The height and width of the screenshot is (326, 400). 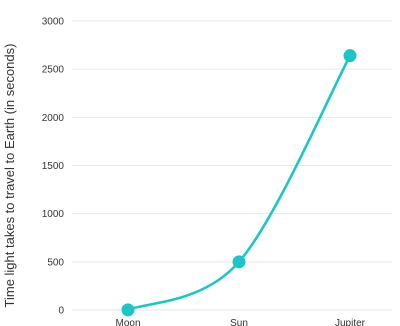 What do you see at coordinates (53, 22) in the screenshot?
I see `y-tick-label: 3000` at bounding box center [53, 22].